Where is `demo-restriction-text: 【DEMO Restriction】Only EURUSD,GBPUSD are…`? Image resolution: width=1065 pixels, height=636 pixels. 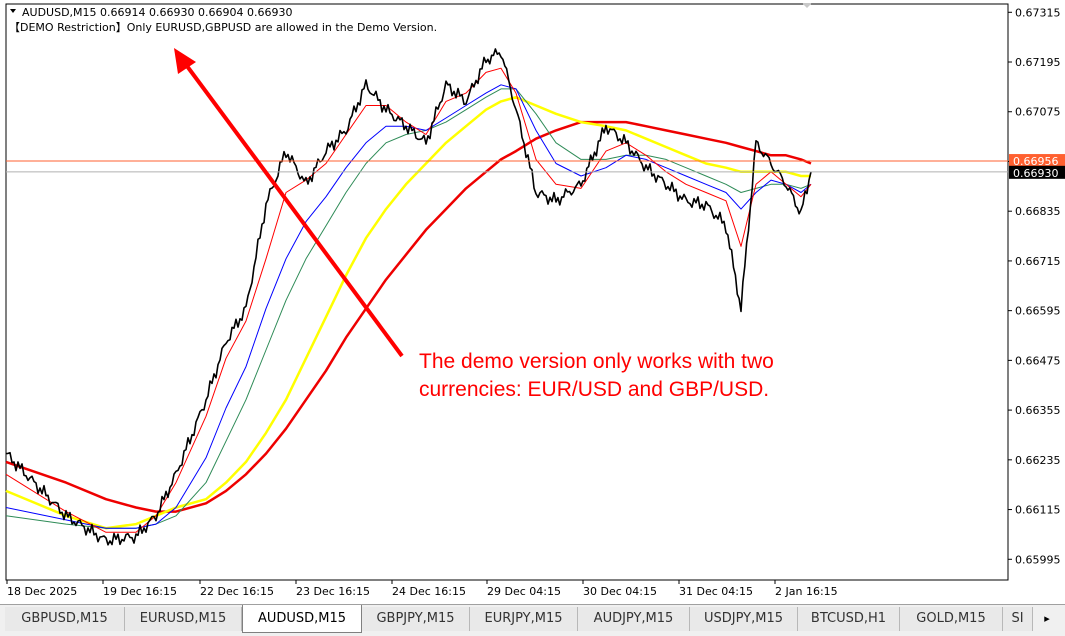 demo-restriction-text: 【DEMO Restriction】Only EURUSD,GBPUSD are… is located at coordinates (223, 27).